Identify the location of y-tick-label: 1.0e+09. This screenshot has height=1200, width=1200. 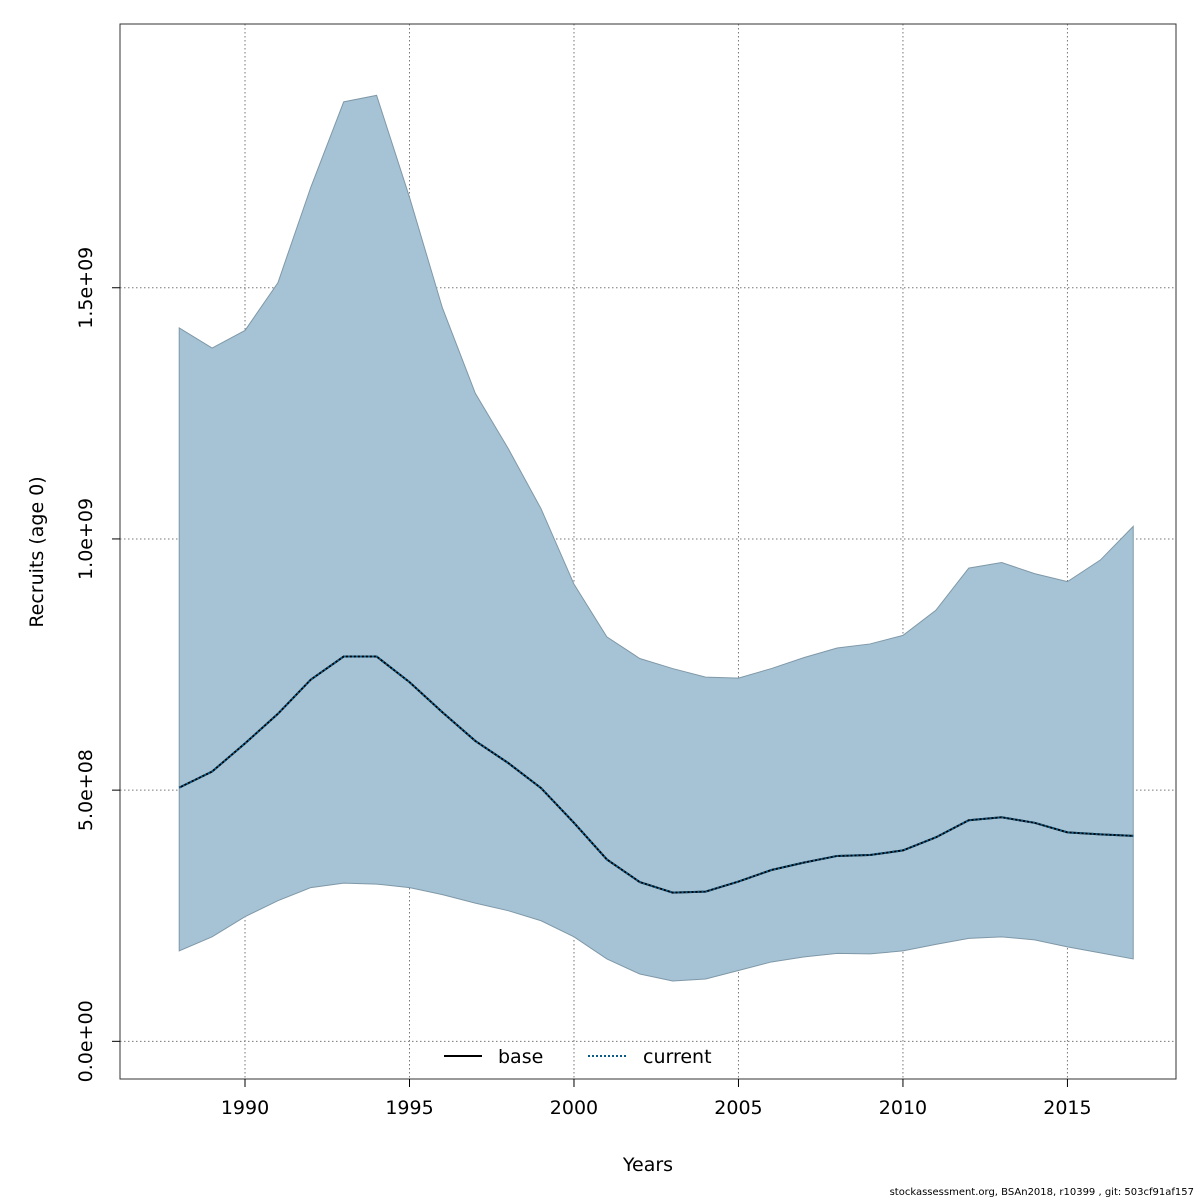
(86, 539).